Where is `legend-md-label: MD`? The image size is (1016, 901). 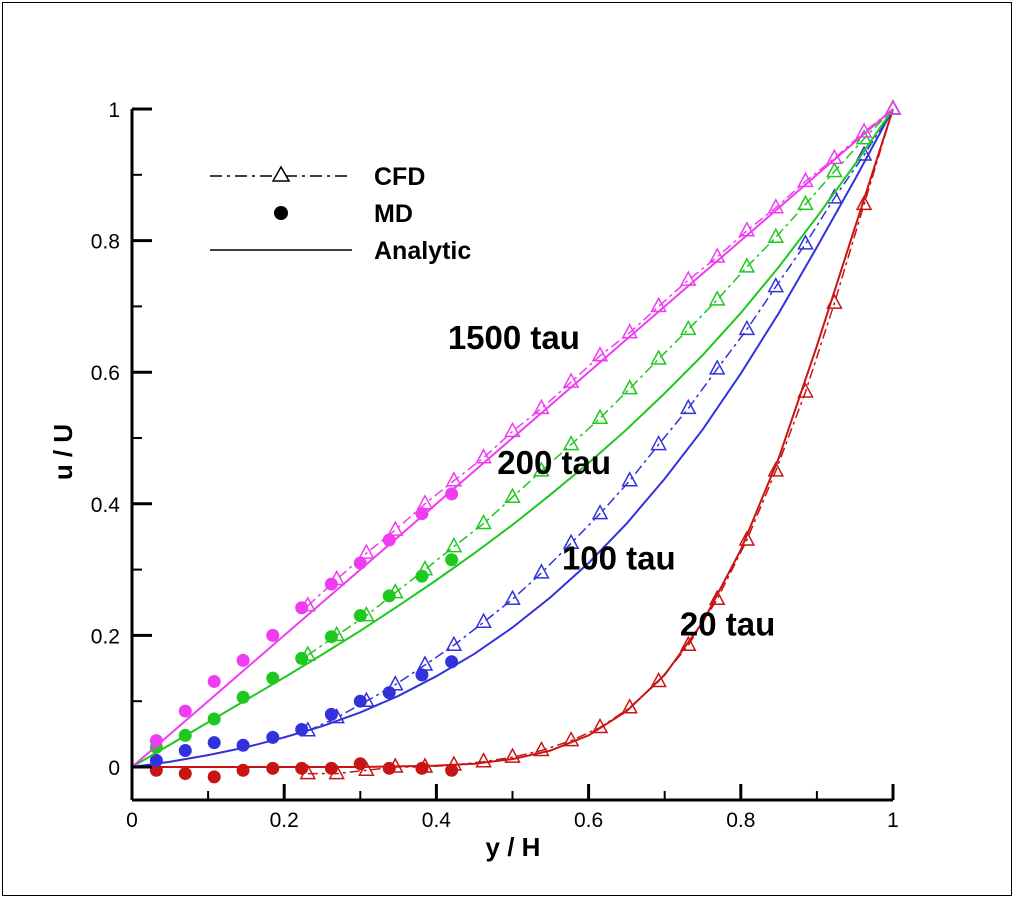 legend-md-label: MD is located at coordinates (393, 214).